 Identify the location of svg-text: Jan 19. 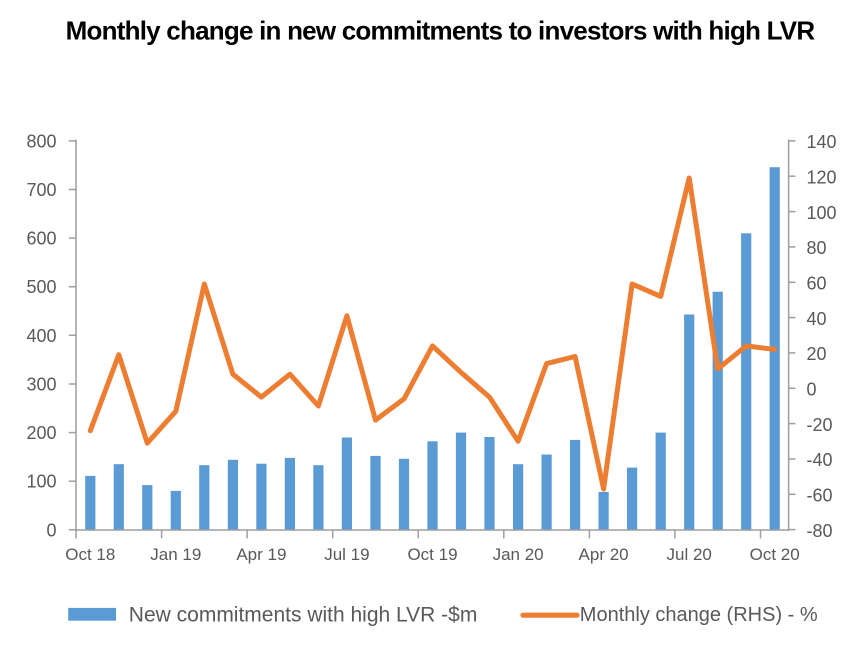
(175, 554).